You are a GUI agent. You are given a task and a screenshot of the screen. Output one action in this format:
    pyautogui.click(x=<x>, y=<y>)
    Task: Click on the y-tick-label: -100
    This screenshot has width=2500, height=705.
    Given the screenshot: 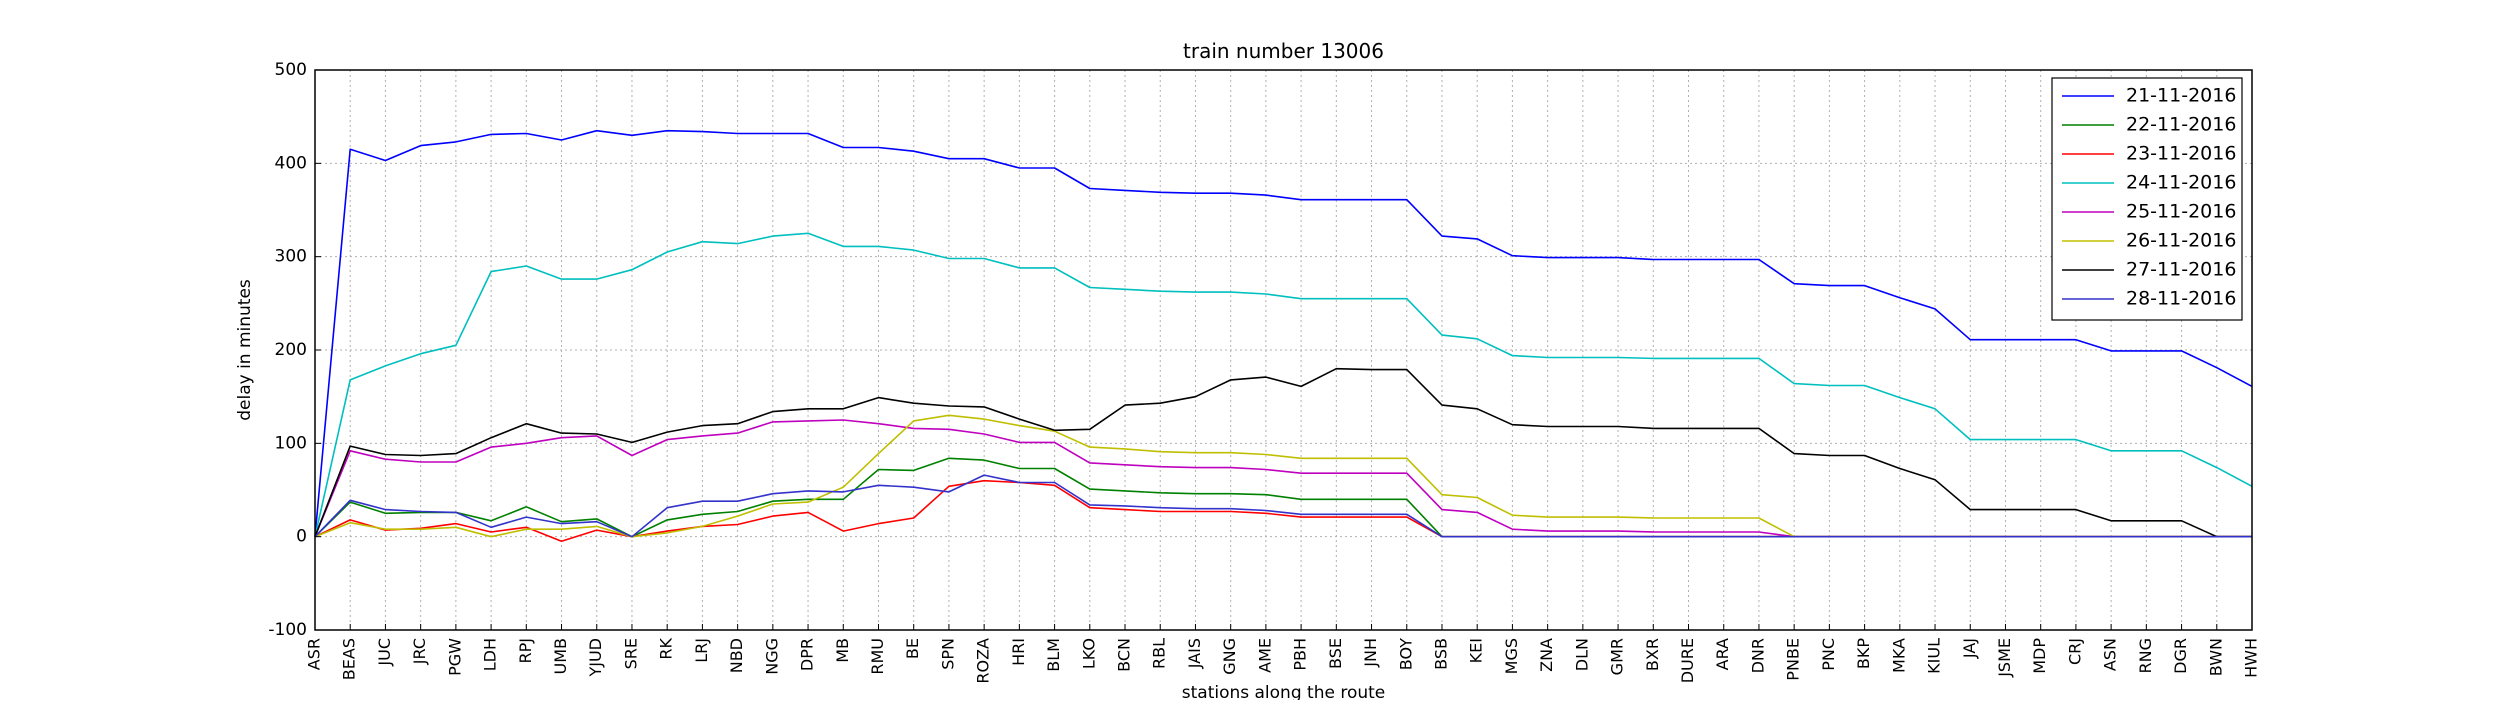 What is the action you would take?
    pyautogui.click(x=287, y=630)
    